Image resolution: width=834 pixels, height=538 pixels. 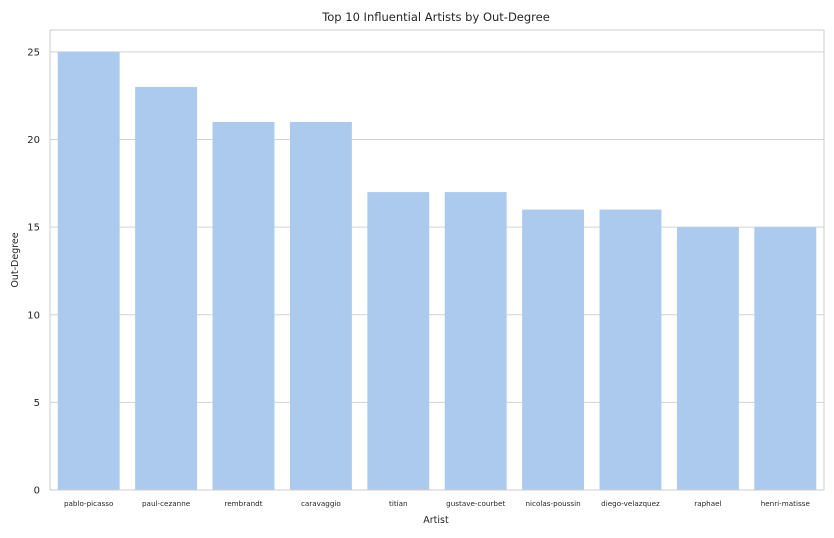 I want to click on x-tick-label: gustave-courbet, so click(x=475, y=503).